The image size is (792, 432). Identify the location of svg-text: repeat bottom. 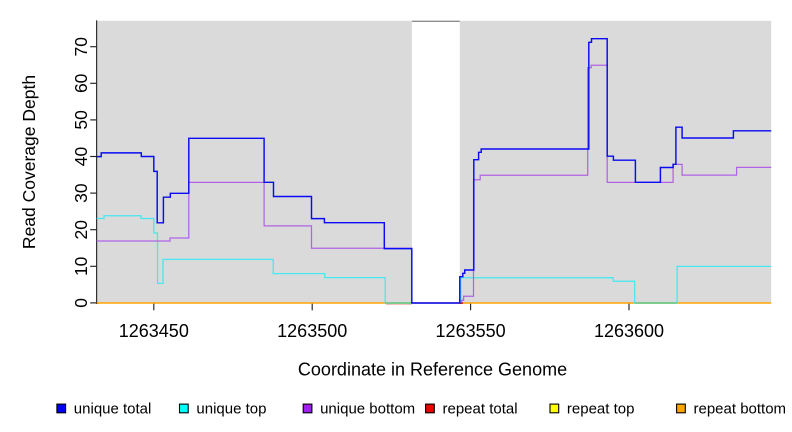
(740, 408).